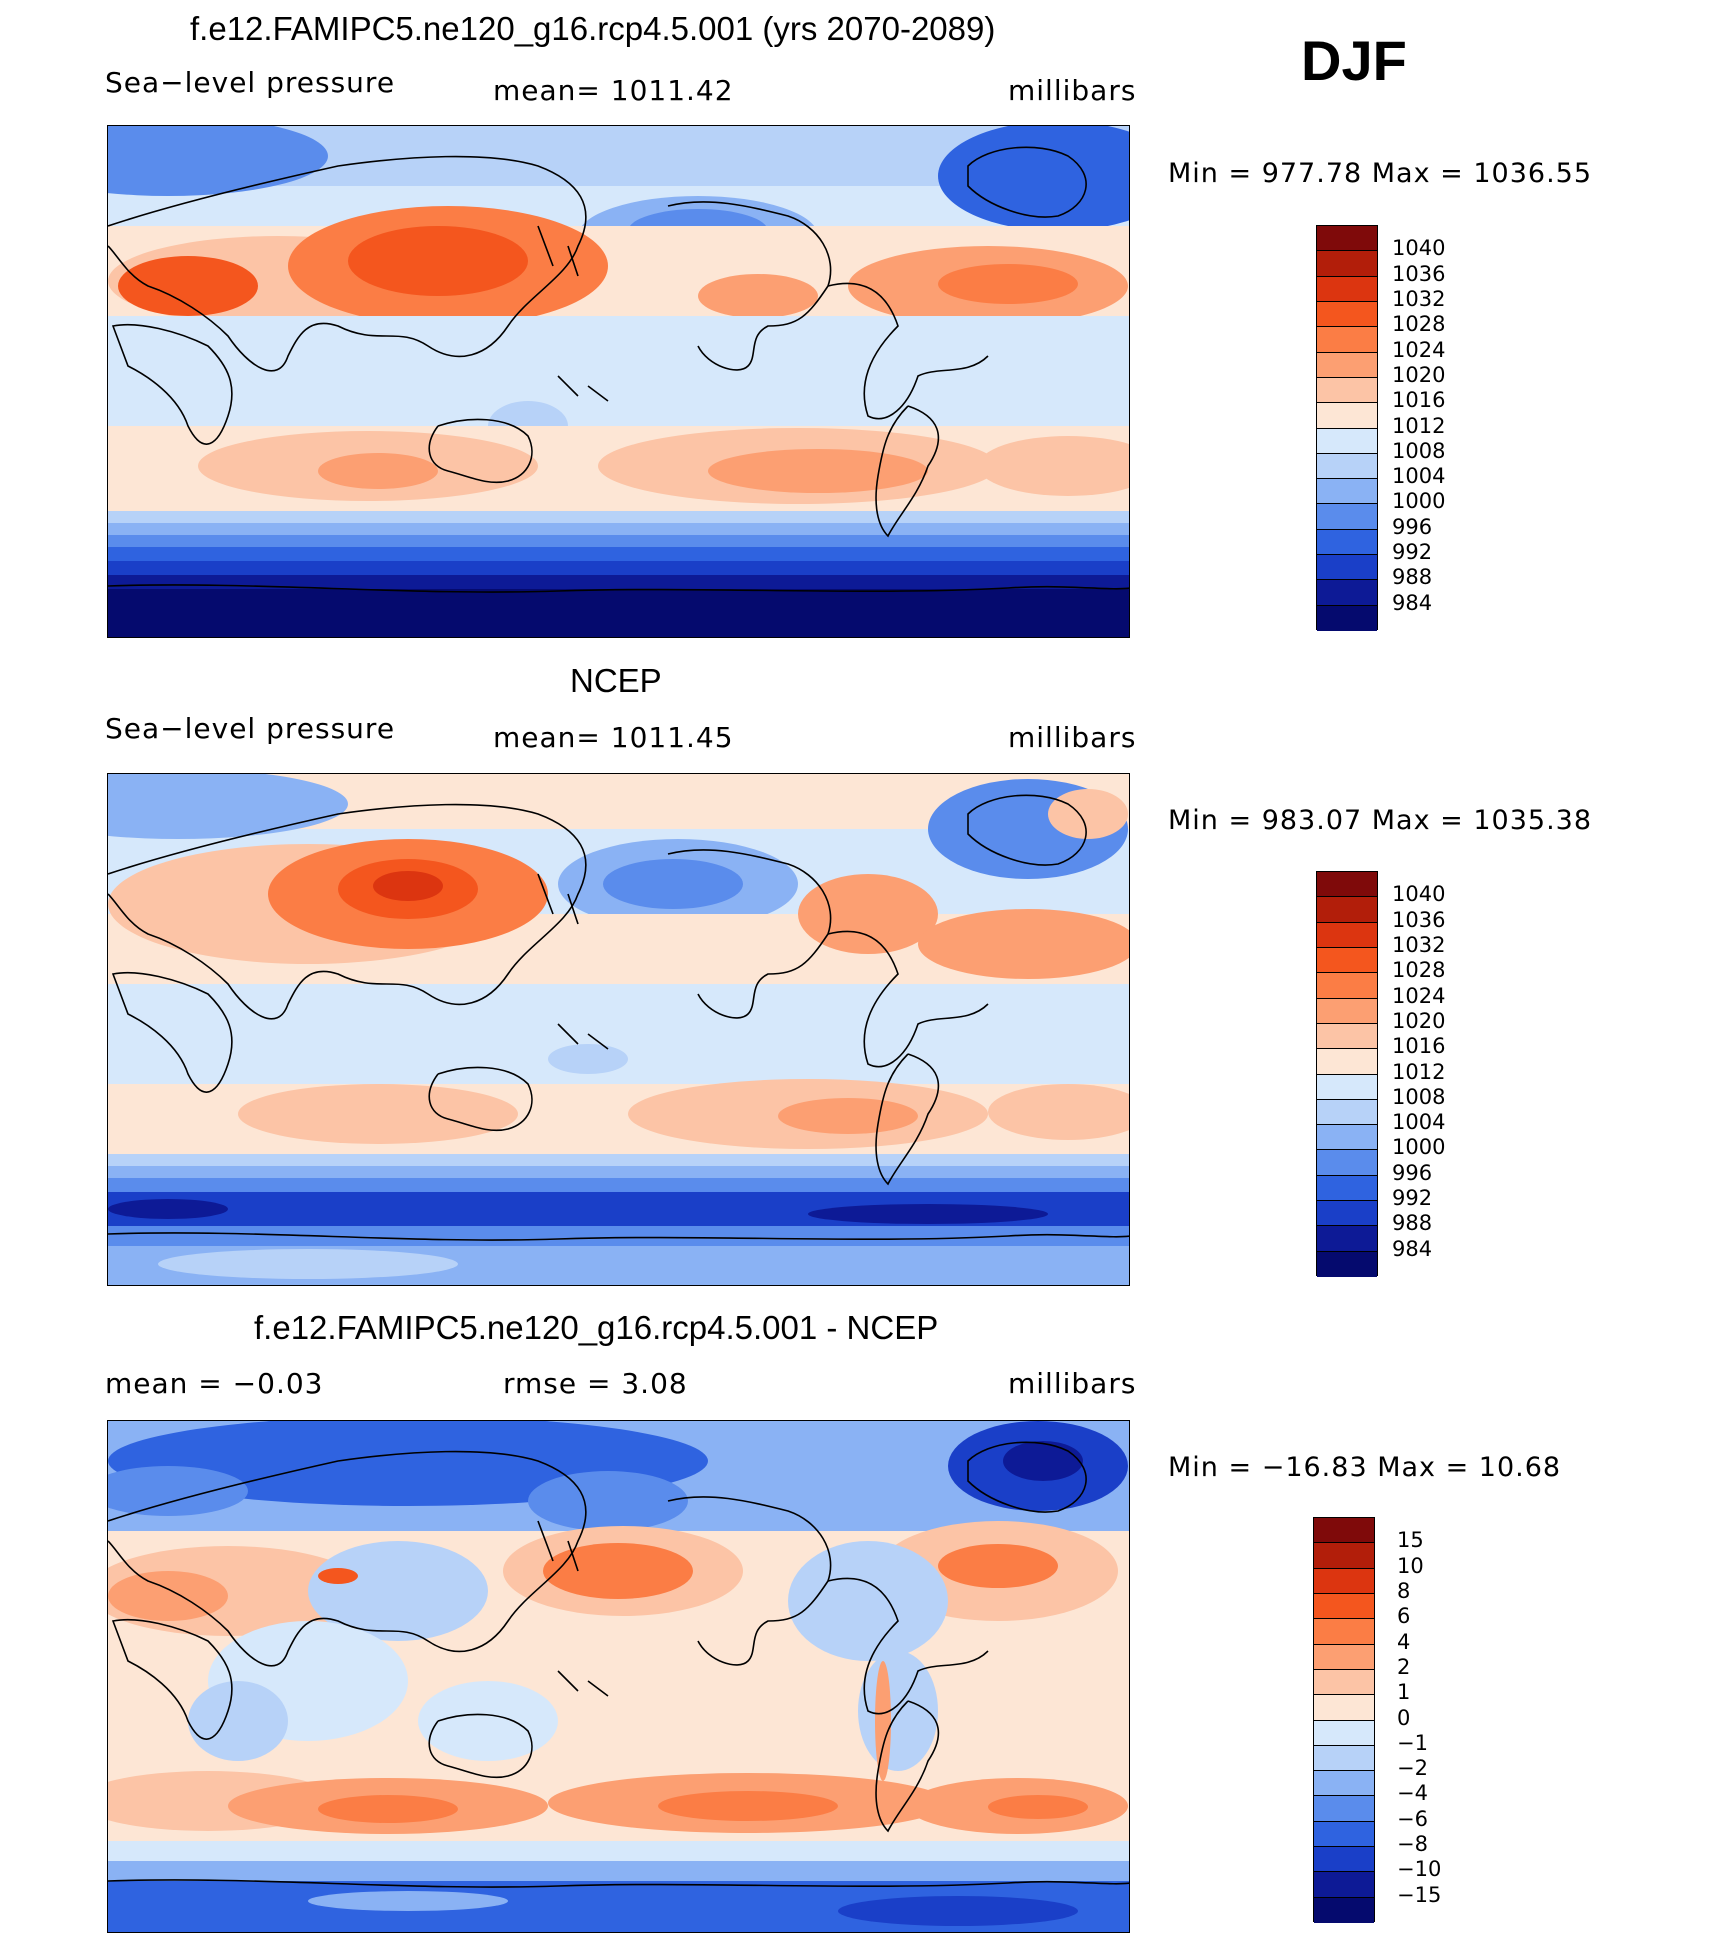  I want to click on panel3-units-label: millibars, so click(1072, 1383).